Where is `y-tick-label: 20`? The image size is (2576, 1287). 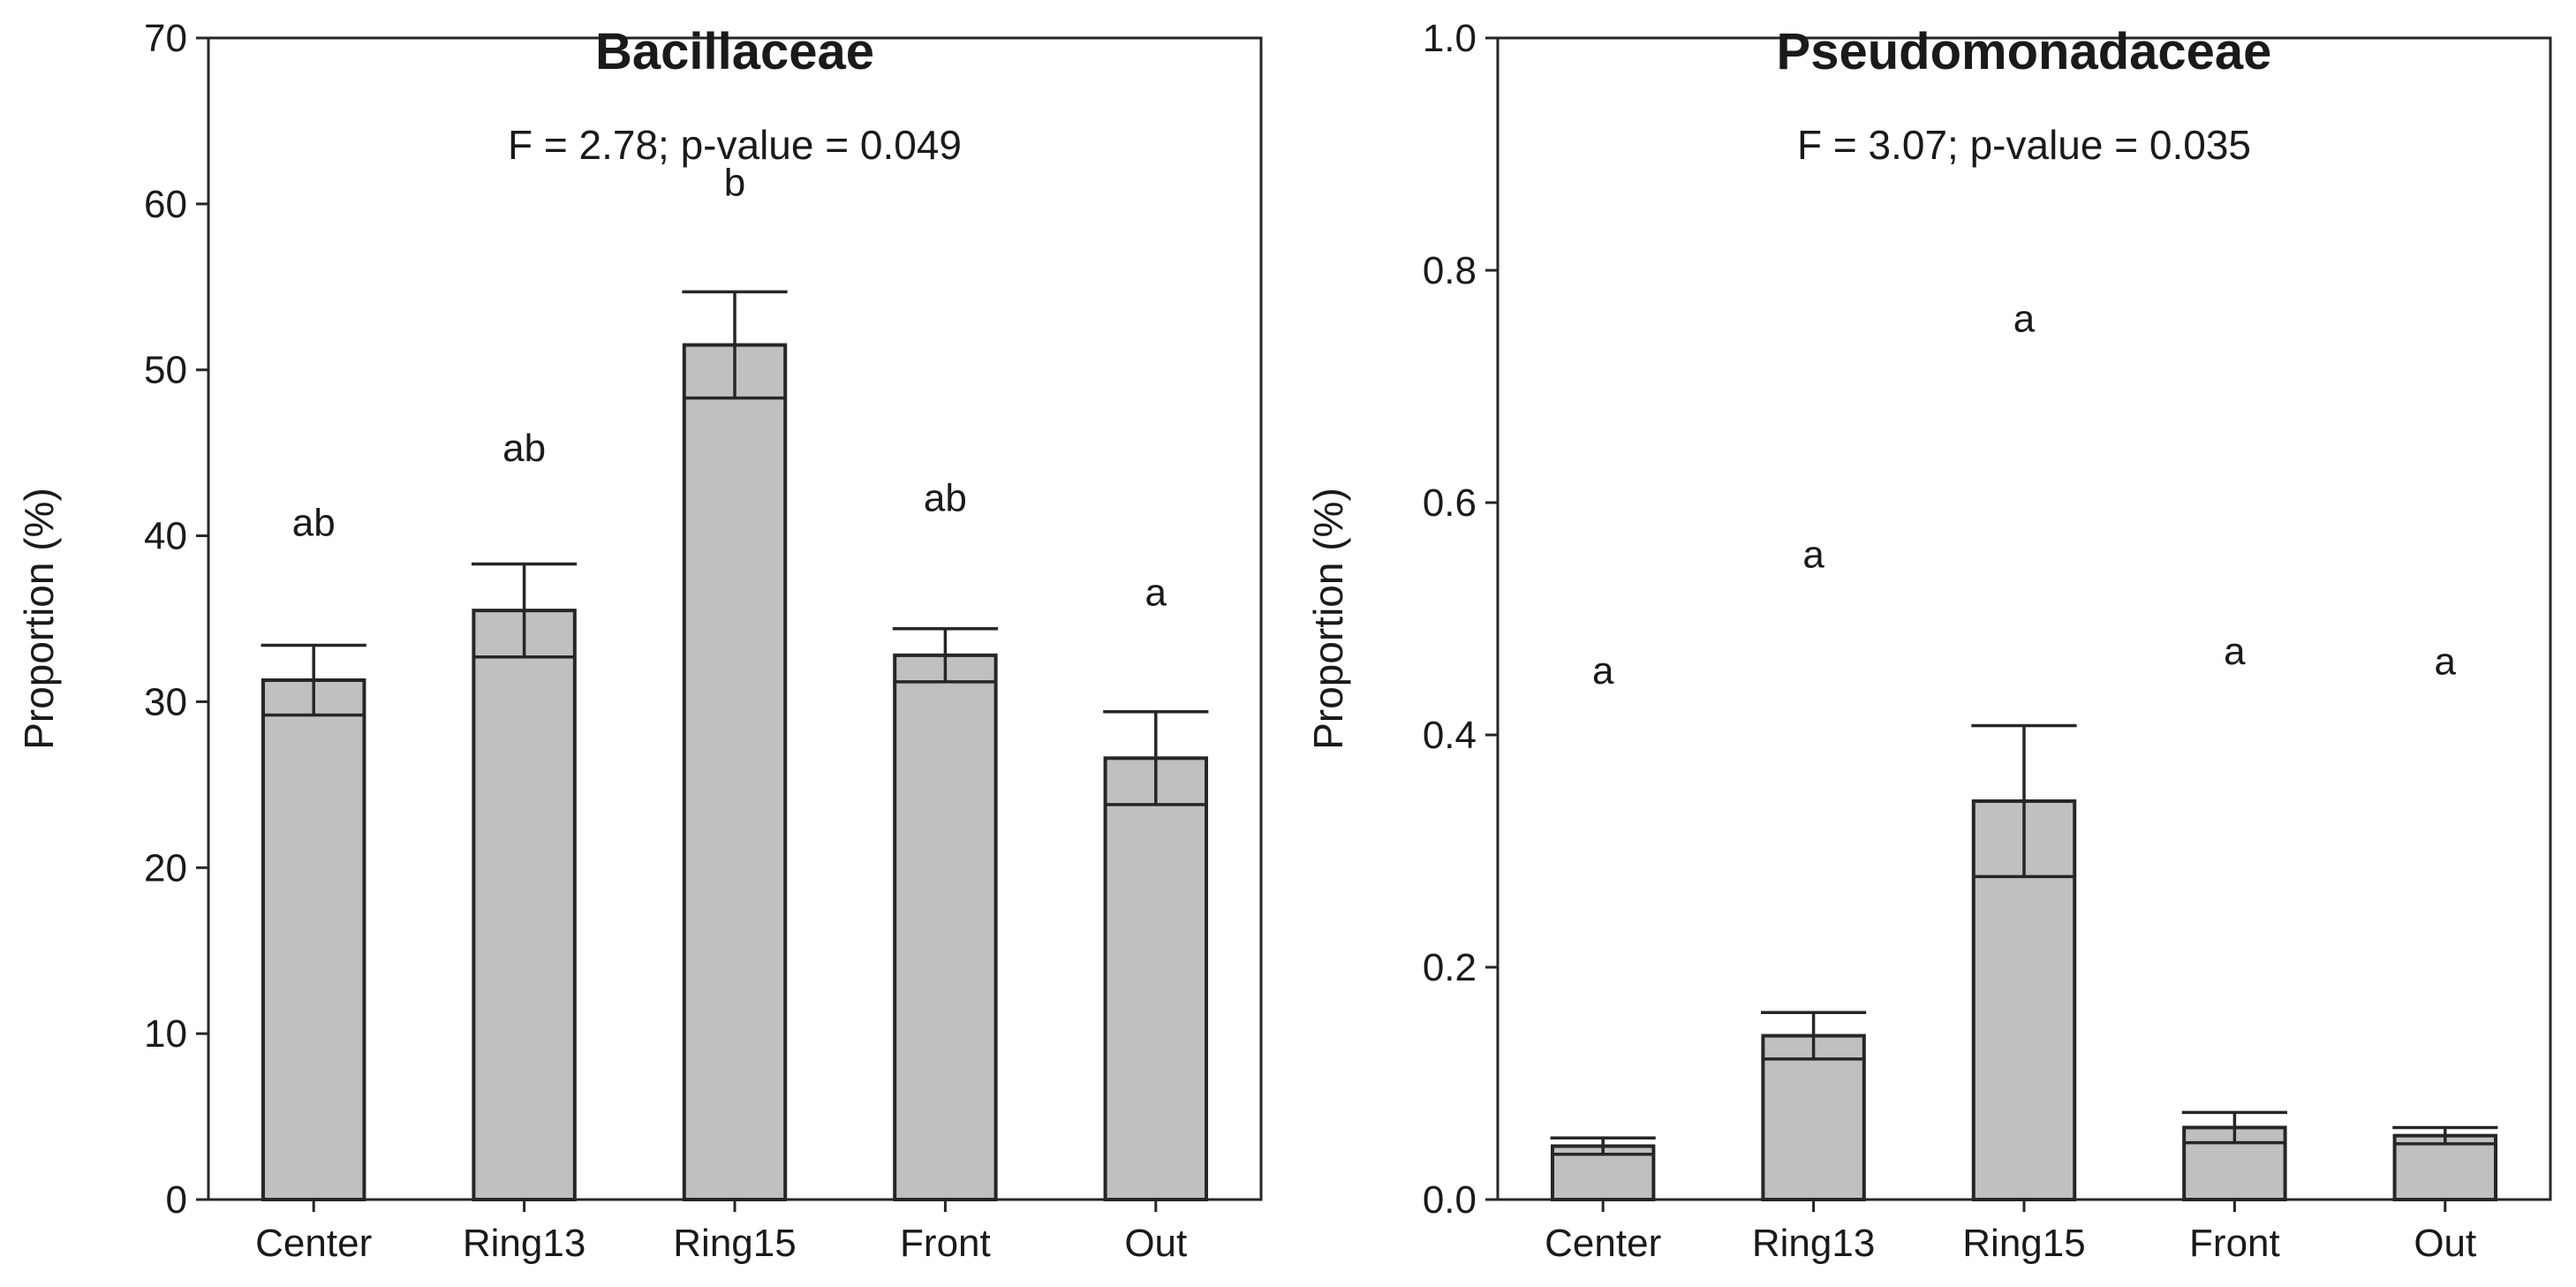
y-tick-label: 20 is located at coordinates (165, 868).